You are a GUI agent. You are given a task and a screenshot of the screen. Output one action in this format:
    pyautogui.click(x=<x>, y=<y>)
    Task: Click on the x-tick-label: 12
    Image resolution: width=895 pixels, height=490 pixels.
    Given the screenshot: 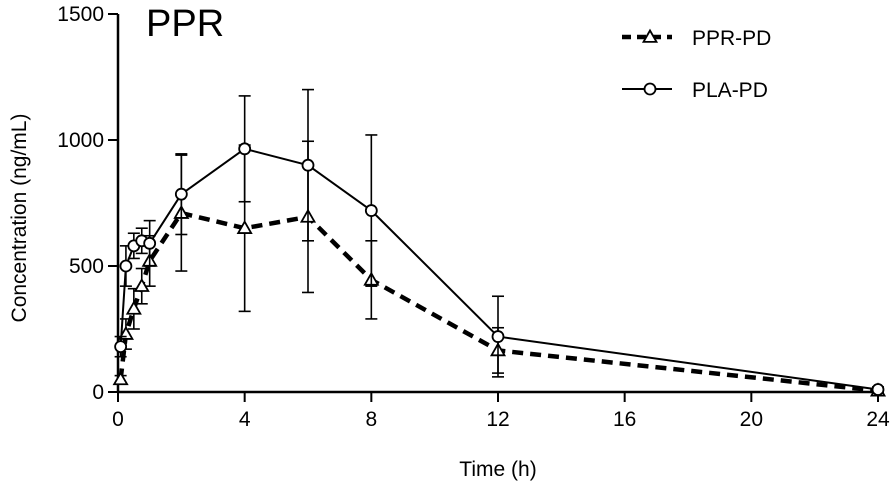 What is the action you would take?
    pyautogui.click(x=497, y=419)
    